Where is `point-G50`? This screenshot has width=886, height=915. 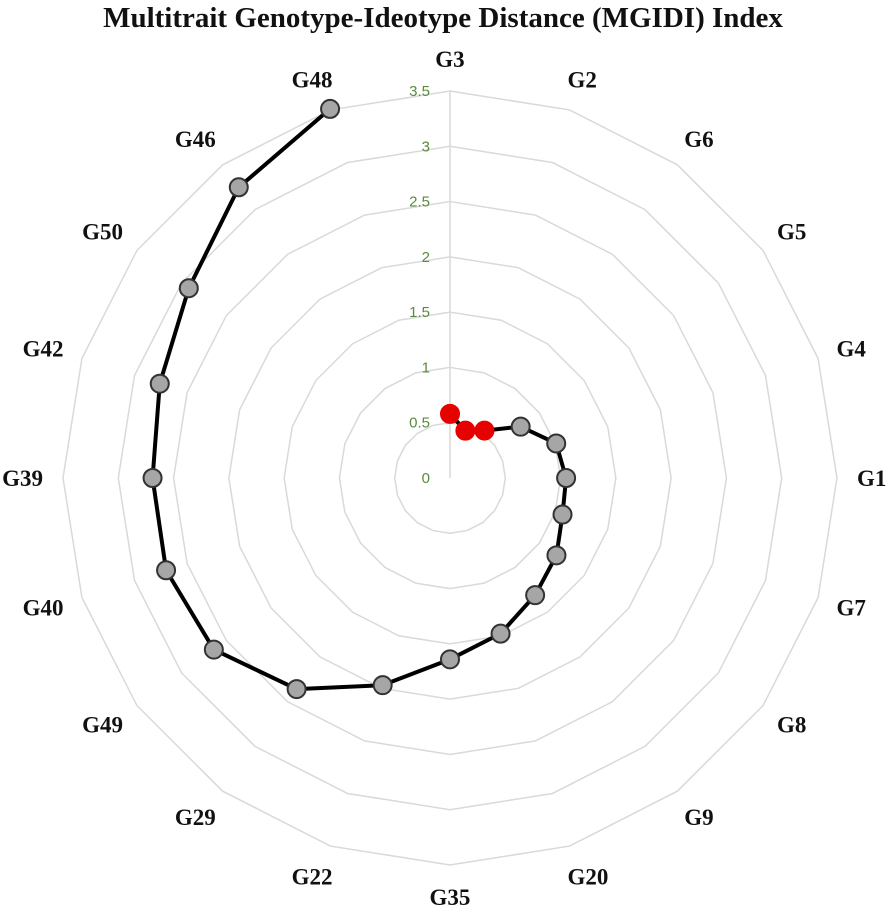 point-G50 is located at coordinates (188, 288).